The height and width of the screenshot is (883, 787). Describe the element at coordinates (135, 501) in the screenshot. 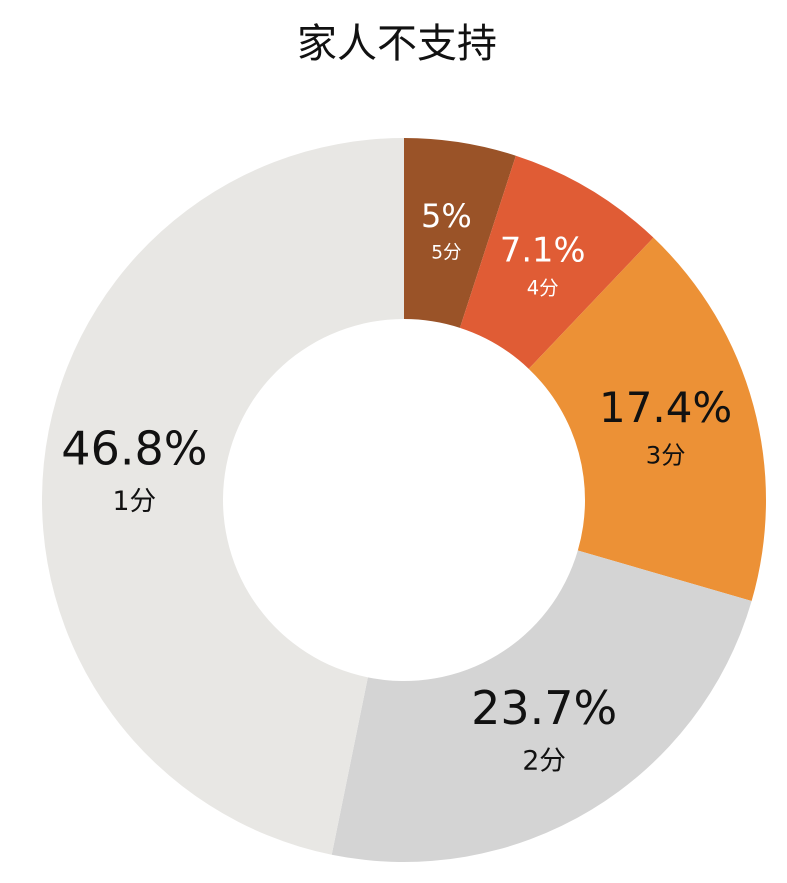

I see `slice-category-label: 1分` at that location.